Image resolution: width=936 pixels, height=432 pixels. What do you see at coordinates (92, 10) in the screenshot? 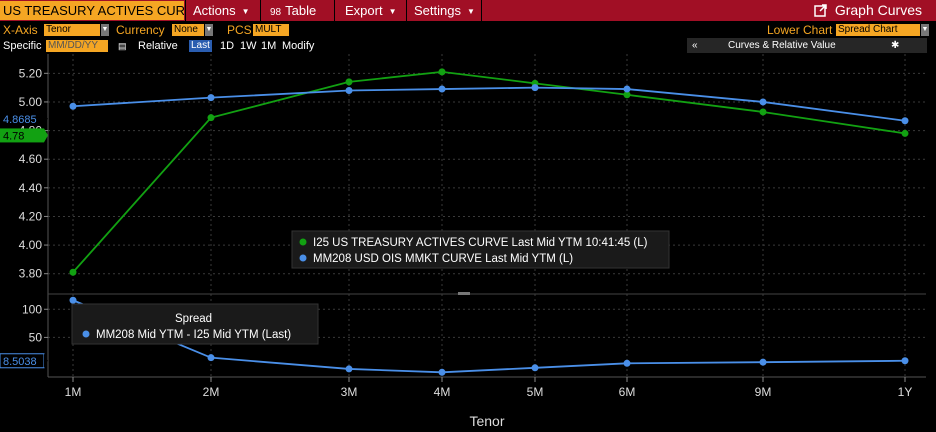
I see `curve-title-field: US TREASURY ACTIVES CURV` at bounding box center [92, 10].